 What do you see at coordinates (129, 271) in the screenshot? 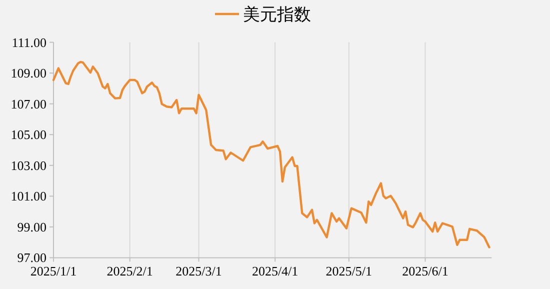
I see `x-tick-label: 2025/2/1` at bounding box center [129, 271].